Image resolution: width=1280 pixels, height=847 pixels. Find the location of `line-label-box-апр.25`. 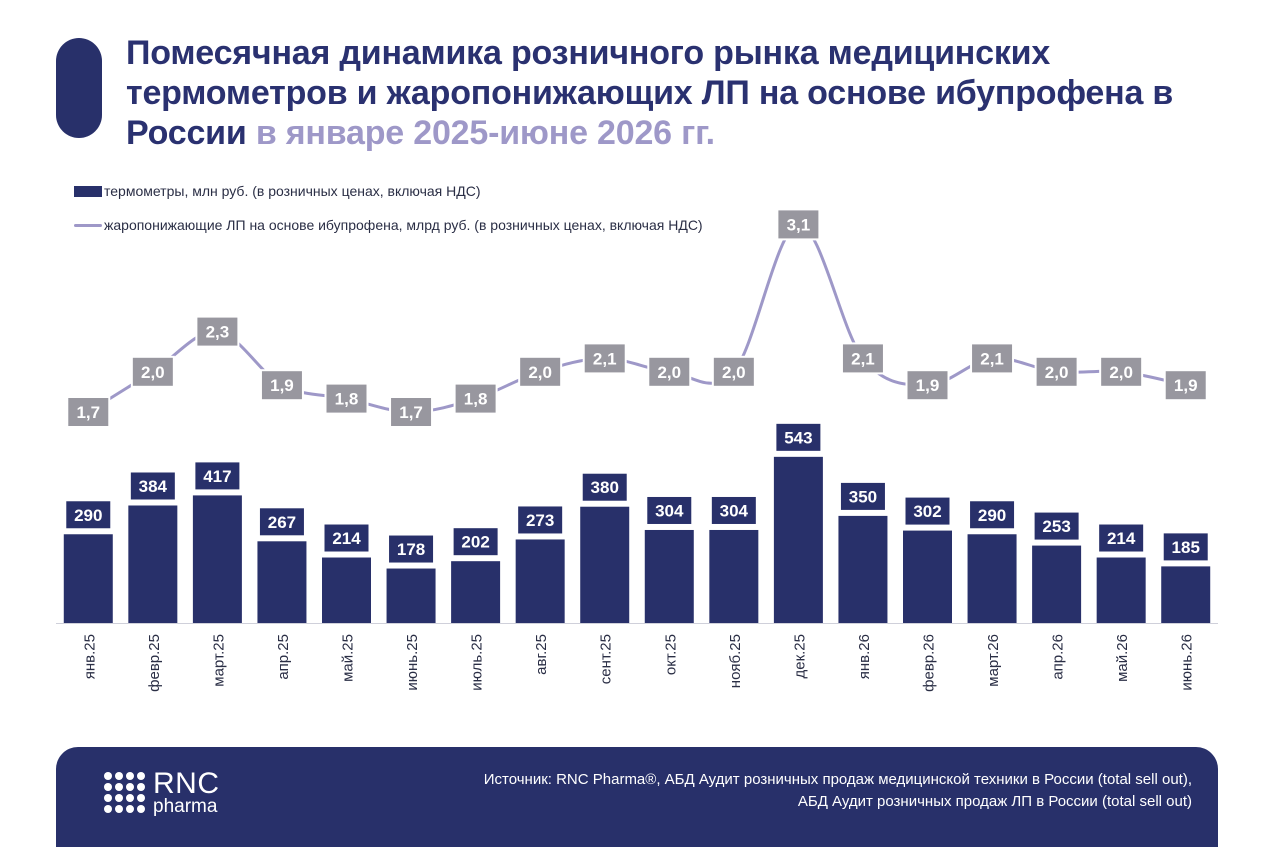

line-label-box-апр.25 is located at coordinates (281, 385).